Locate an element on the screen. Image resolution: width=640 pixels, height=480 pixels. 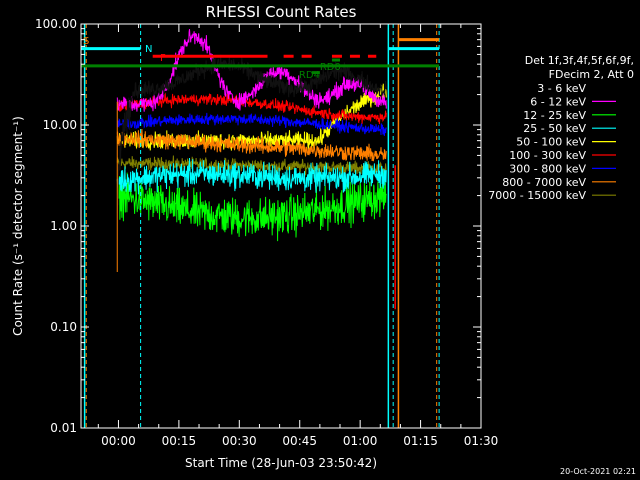
y-tick-label: 1.00 is located at coordinates (63, 226).